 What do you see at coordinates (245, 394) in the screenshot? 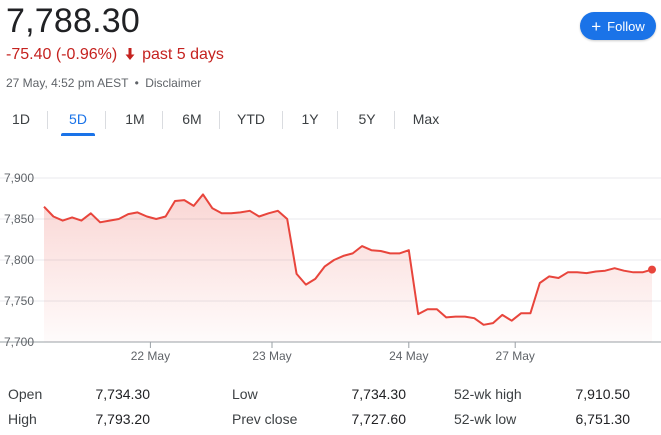
I see `stat-label-low: Low` at bounding box center [245, 394].